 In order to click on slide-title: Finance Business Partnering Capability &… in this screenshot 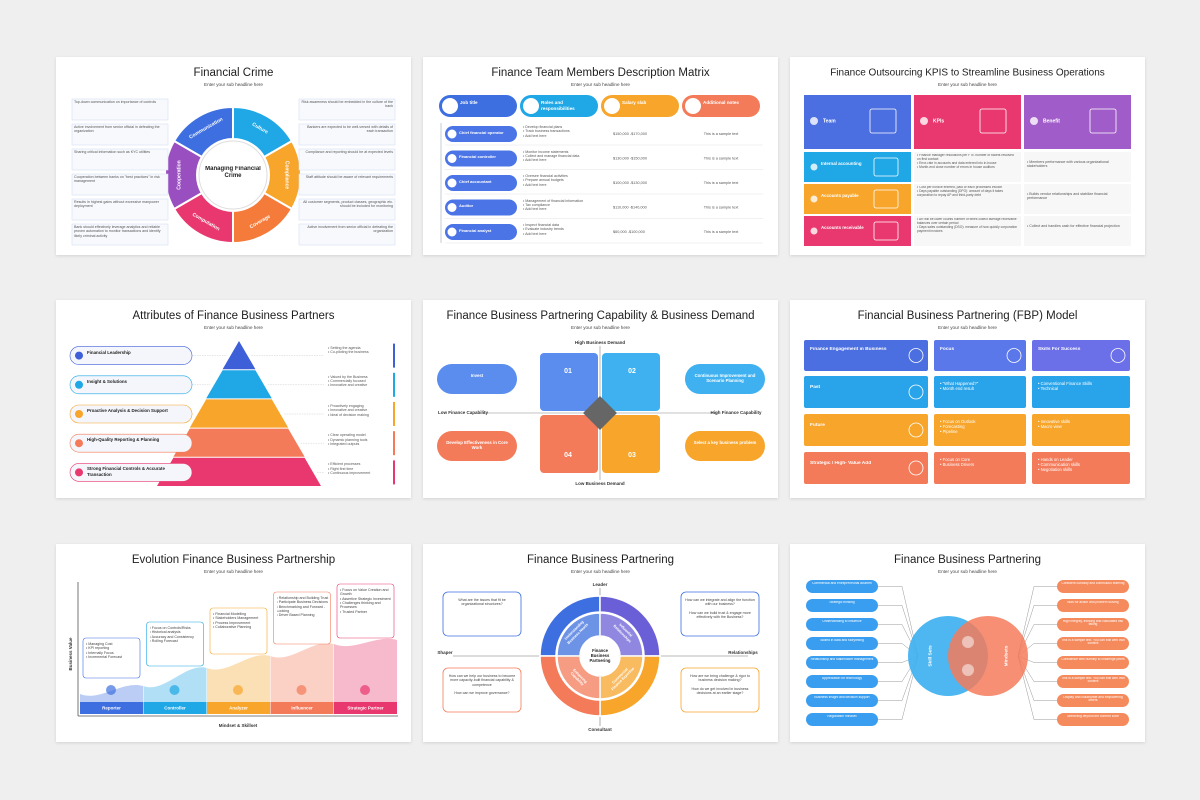, I will do `click(600, 316)`.